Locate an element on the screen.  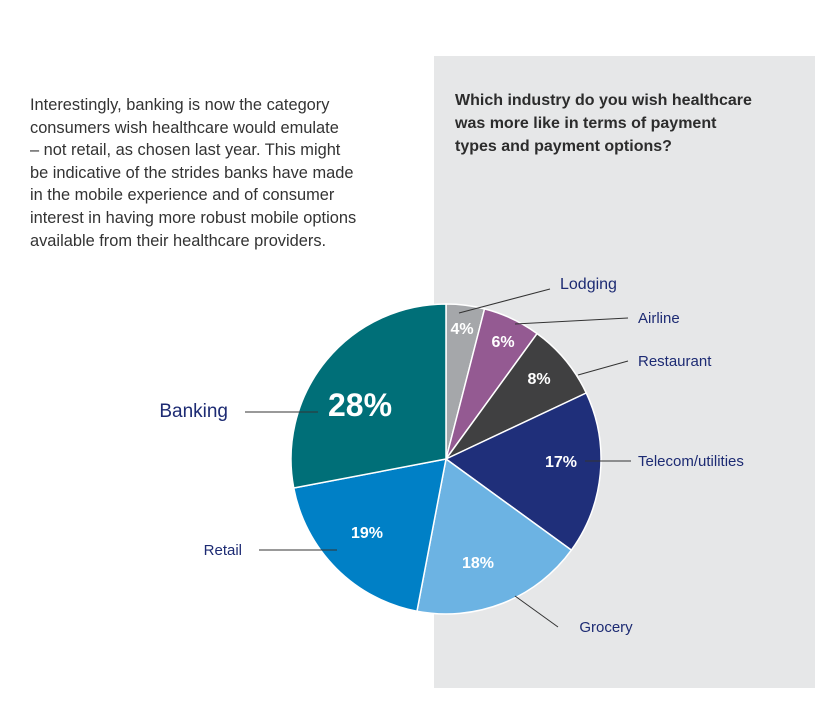
pie-slice-retail is located at coordinates (369, 535).